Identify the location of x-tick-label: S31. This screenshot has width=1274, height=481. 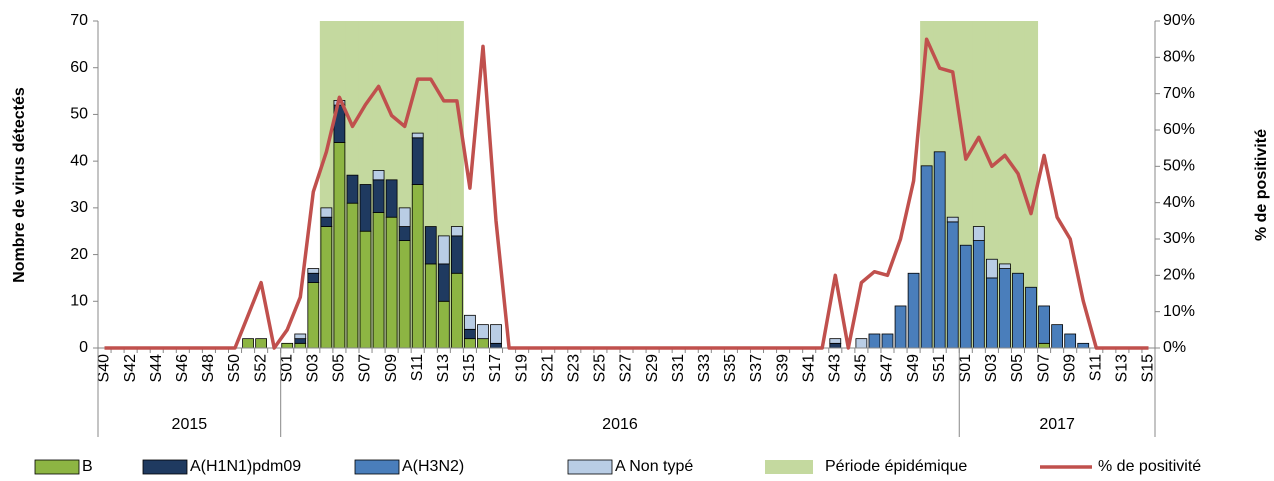
(678, 368).